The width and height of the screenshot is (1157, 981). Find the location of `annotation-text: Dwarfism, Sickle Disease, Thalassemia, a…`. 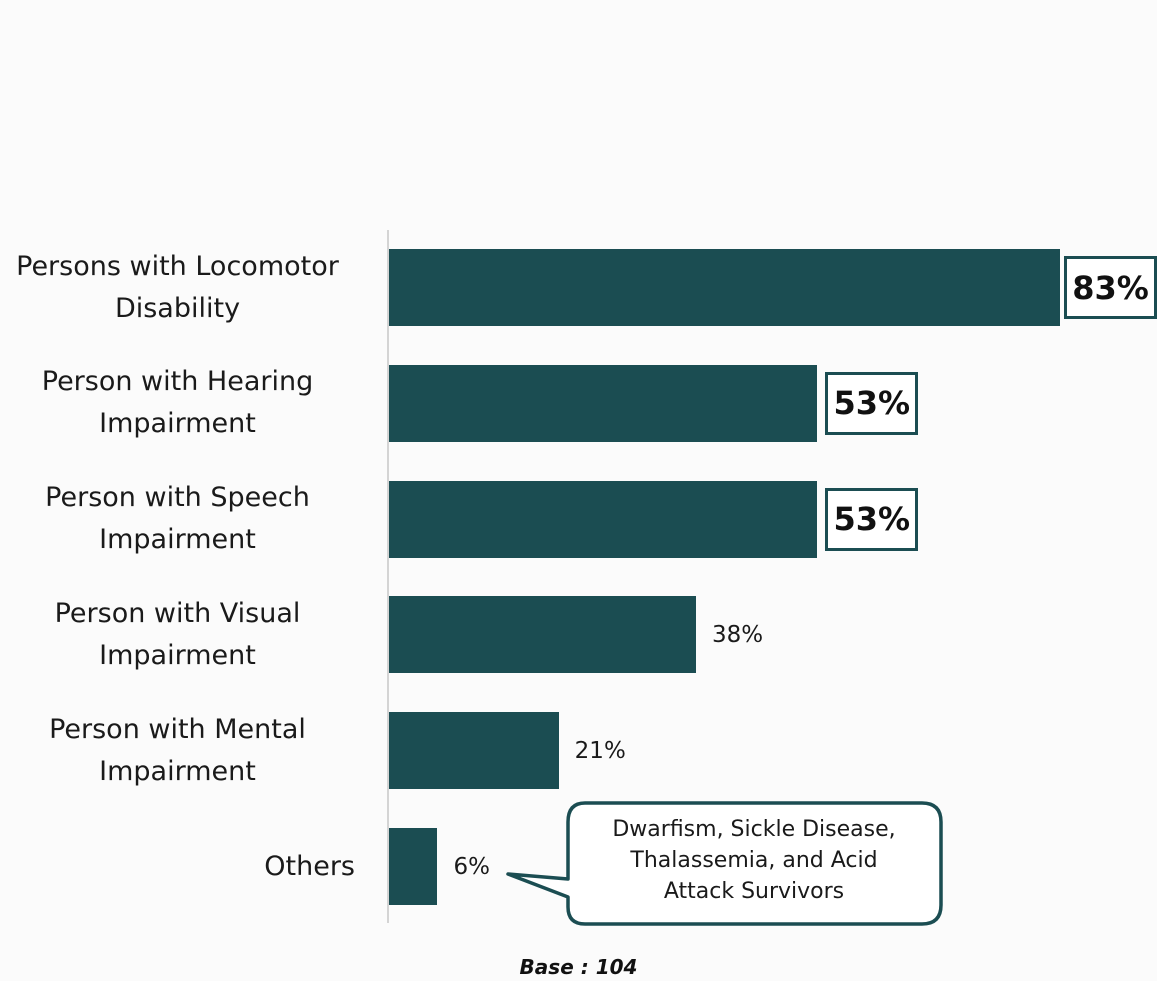

annotation-text: Dwarfism, Sickle Disease, Thalassemia, a… is located at coordinates (754, 860).